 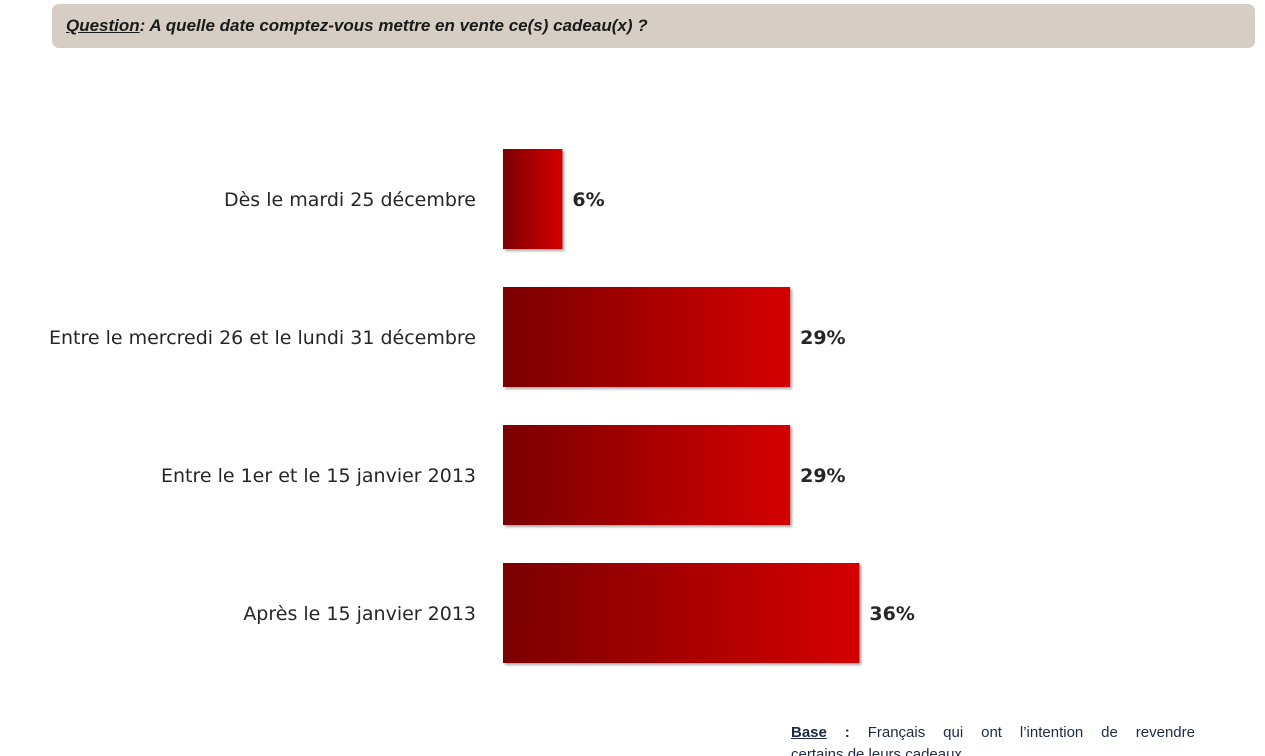 I want to click on base-text-line2: certains de leurs cadeaux, so click(x=876, y=751).